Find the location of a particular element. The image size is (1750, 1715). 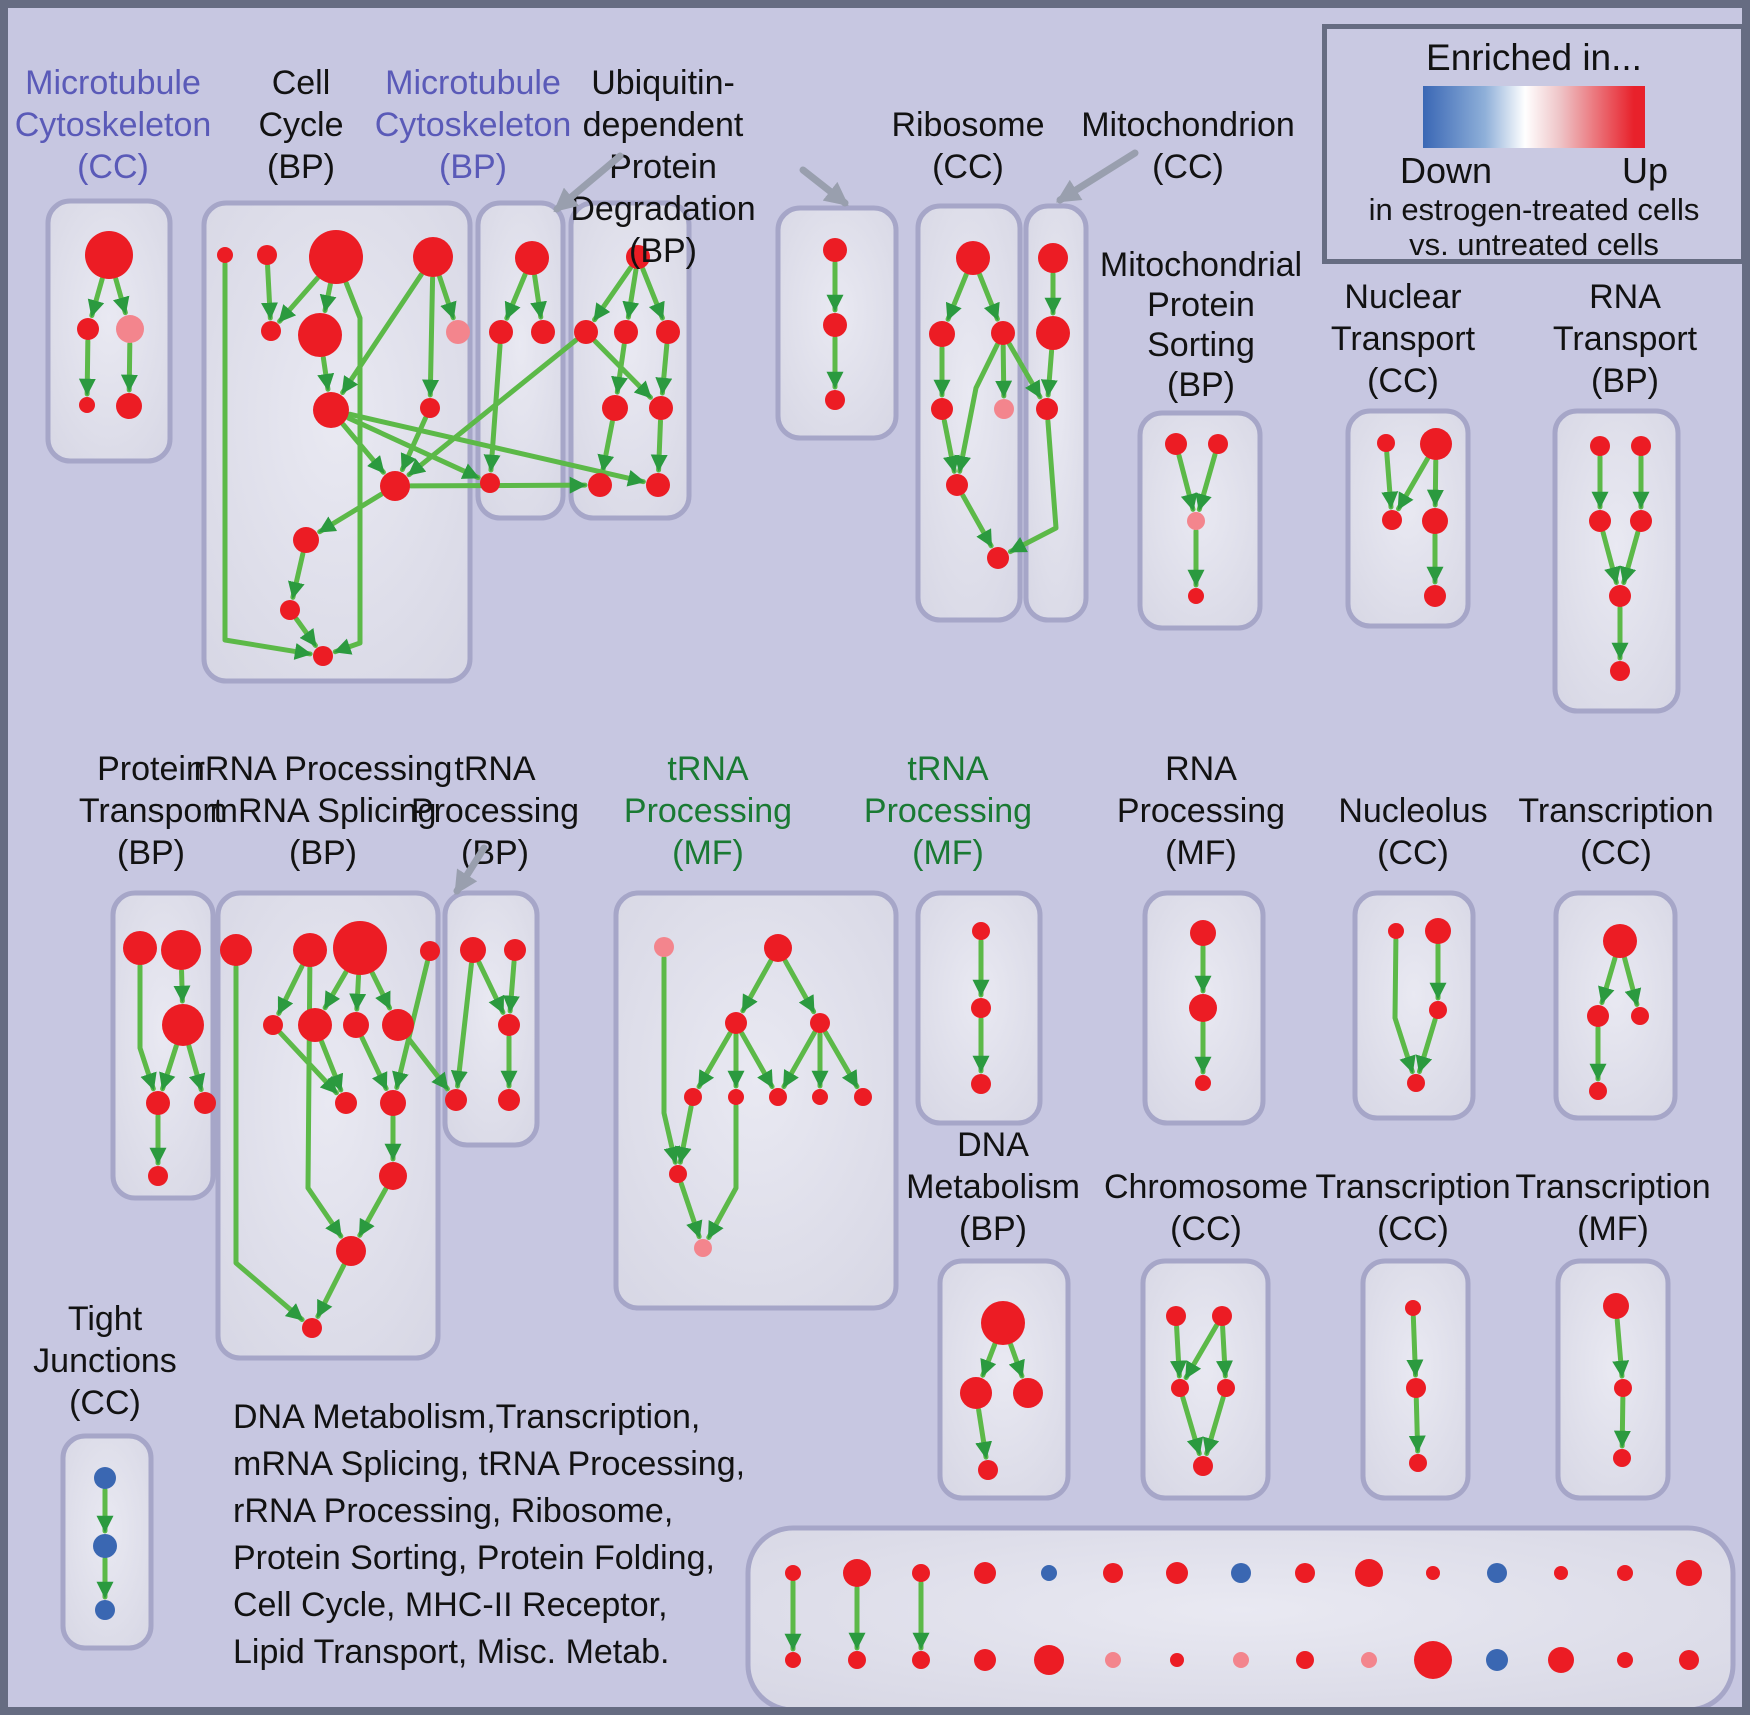

label-protein-transport-bp: (BP) is located at coordinates (151, 853).